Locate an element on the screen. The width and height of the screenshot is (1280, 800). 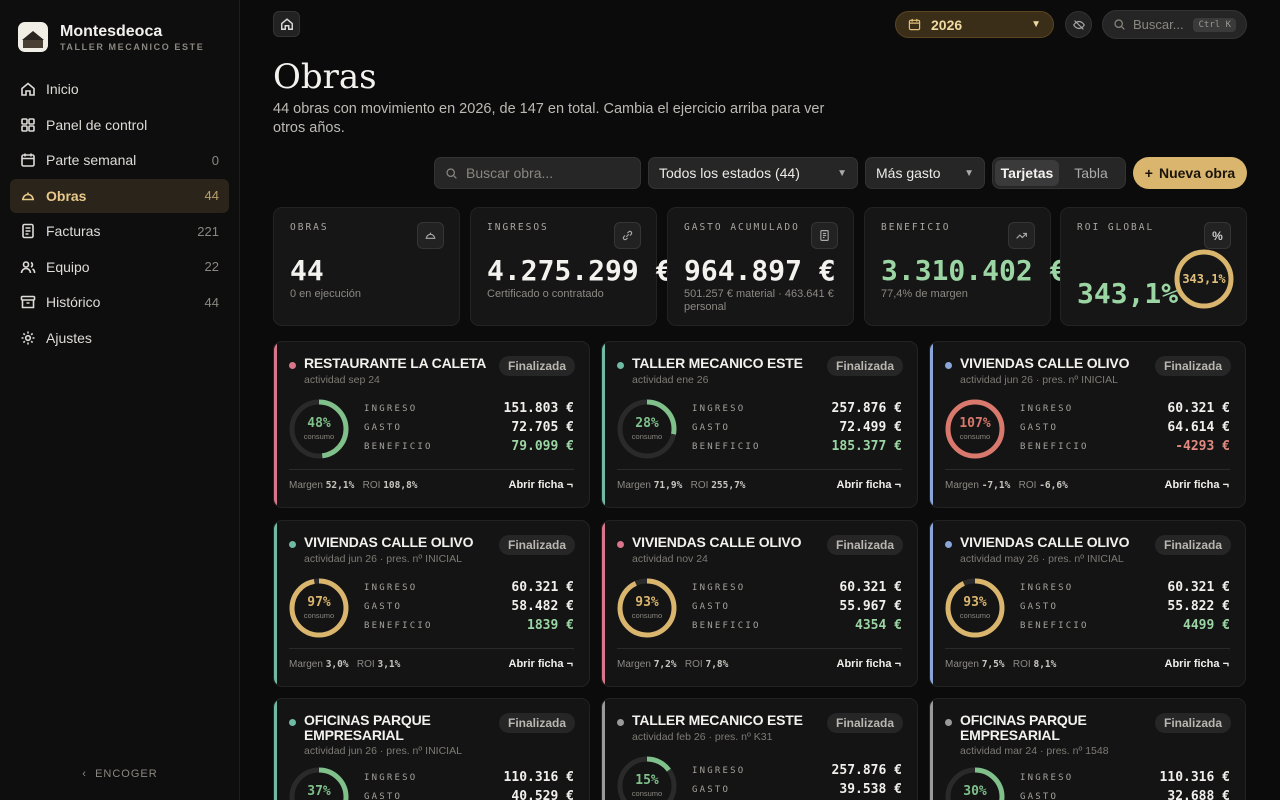
brand-name: Montesdeoca is located at coordinates (111, 31).